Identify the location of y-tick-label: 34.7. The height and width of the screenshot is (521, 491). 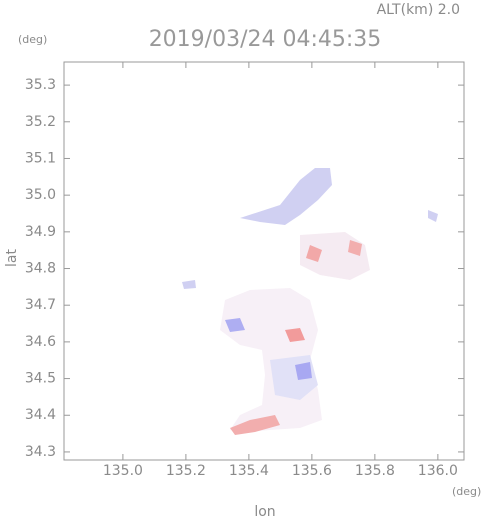
(40, 305).